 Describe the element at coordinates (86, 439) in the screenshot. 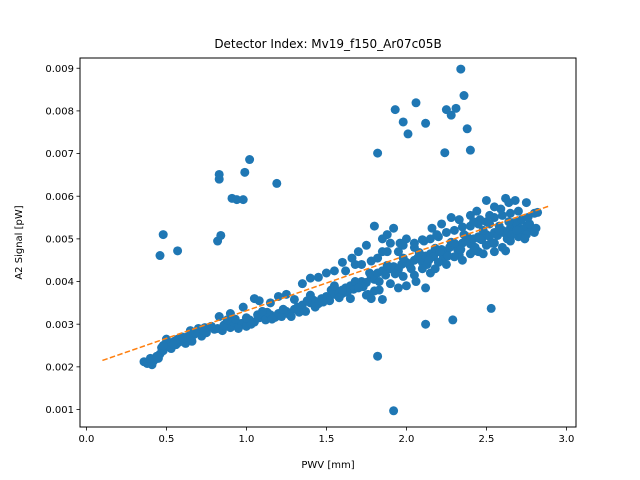

I see `x-tick-label: 0.0` at that location.